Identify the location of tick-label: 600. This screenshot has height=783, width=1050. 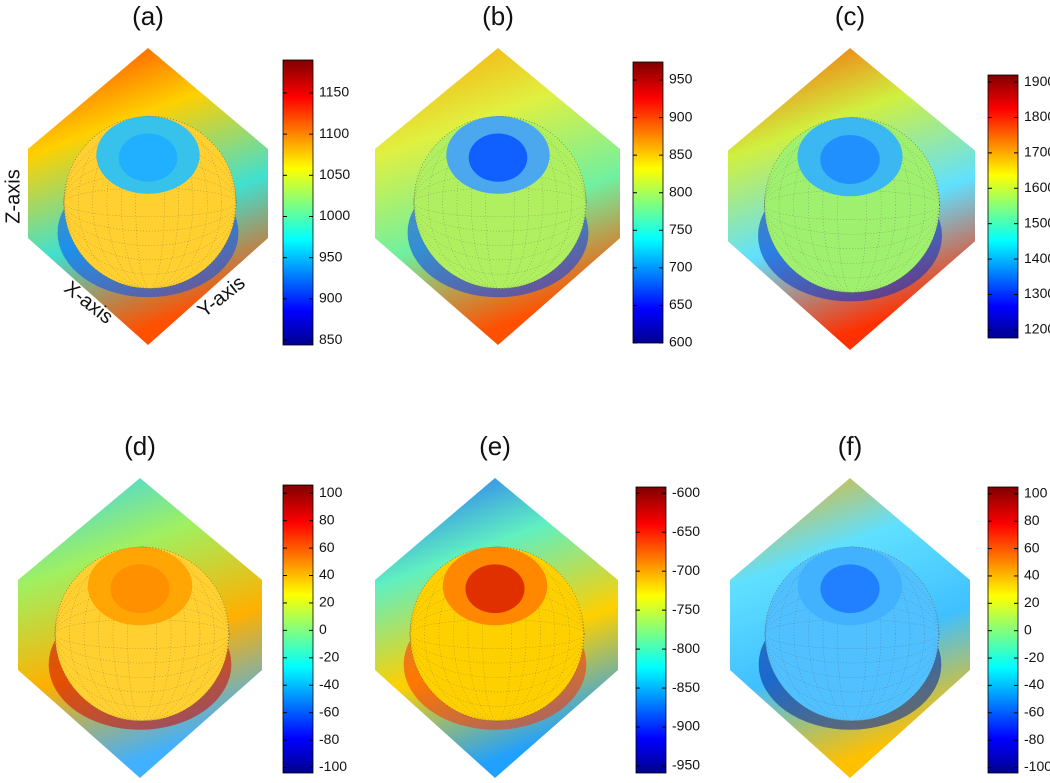
(681, 342).